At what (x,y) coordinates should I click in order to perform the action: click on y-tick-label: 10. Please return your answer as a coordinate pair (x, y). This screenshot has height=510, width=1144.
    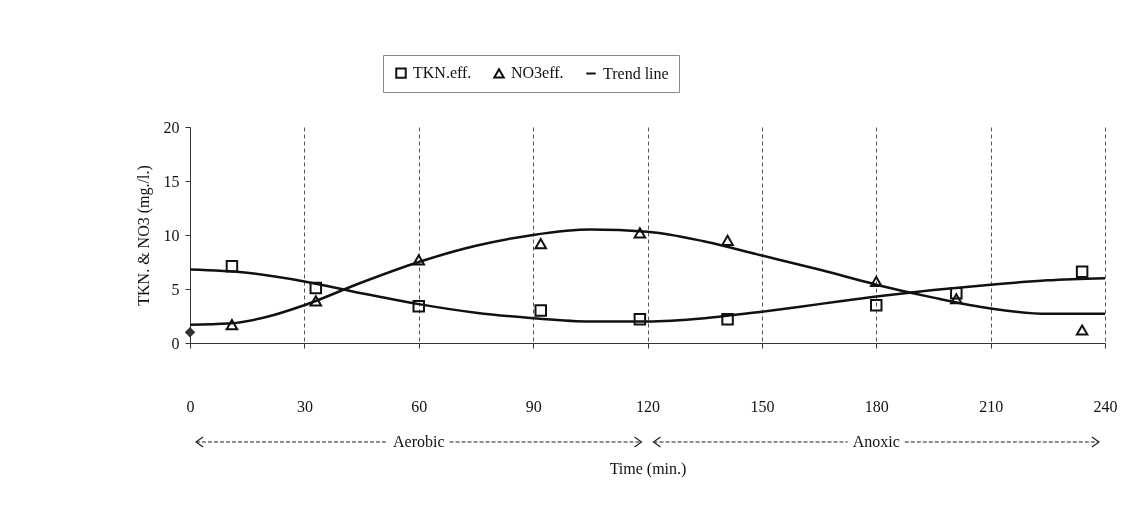
    Looking at the image, I should click on (171, 235).